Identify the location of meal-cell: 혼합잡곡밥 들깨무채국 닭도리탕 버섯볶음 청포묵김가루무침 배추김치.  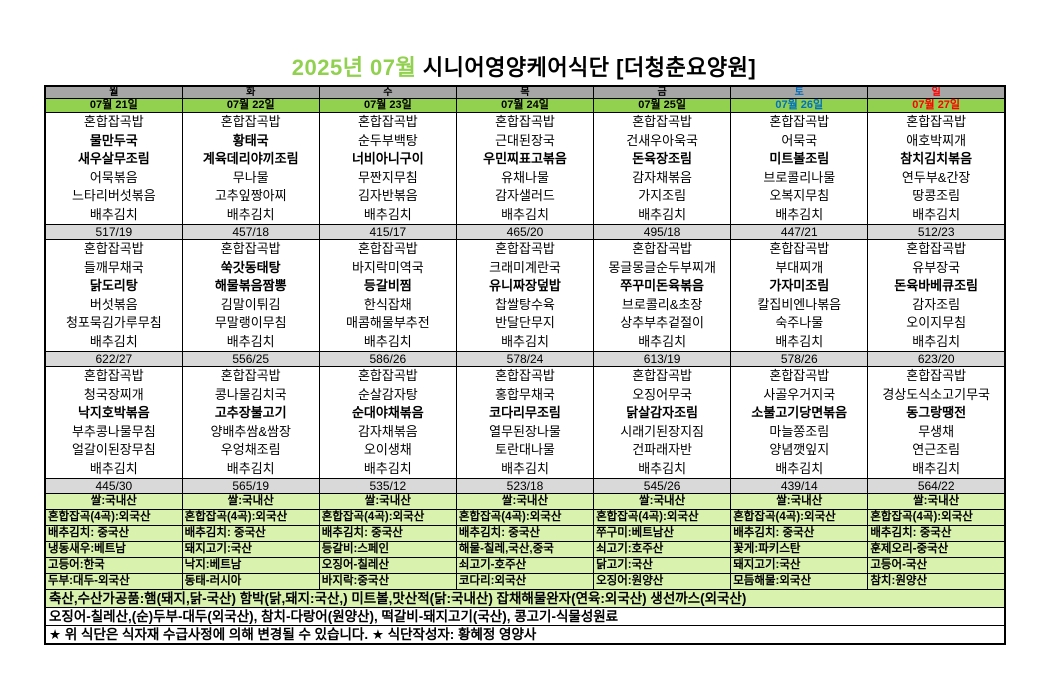
(113, 295).